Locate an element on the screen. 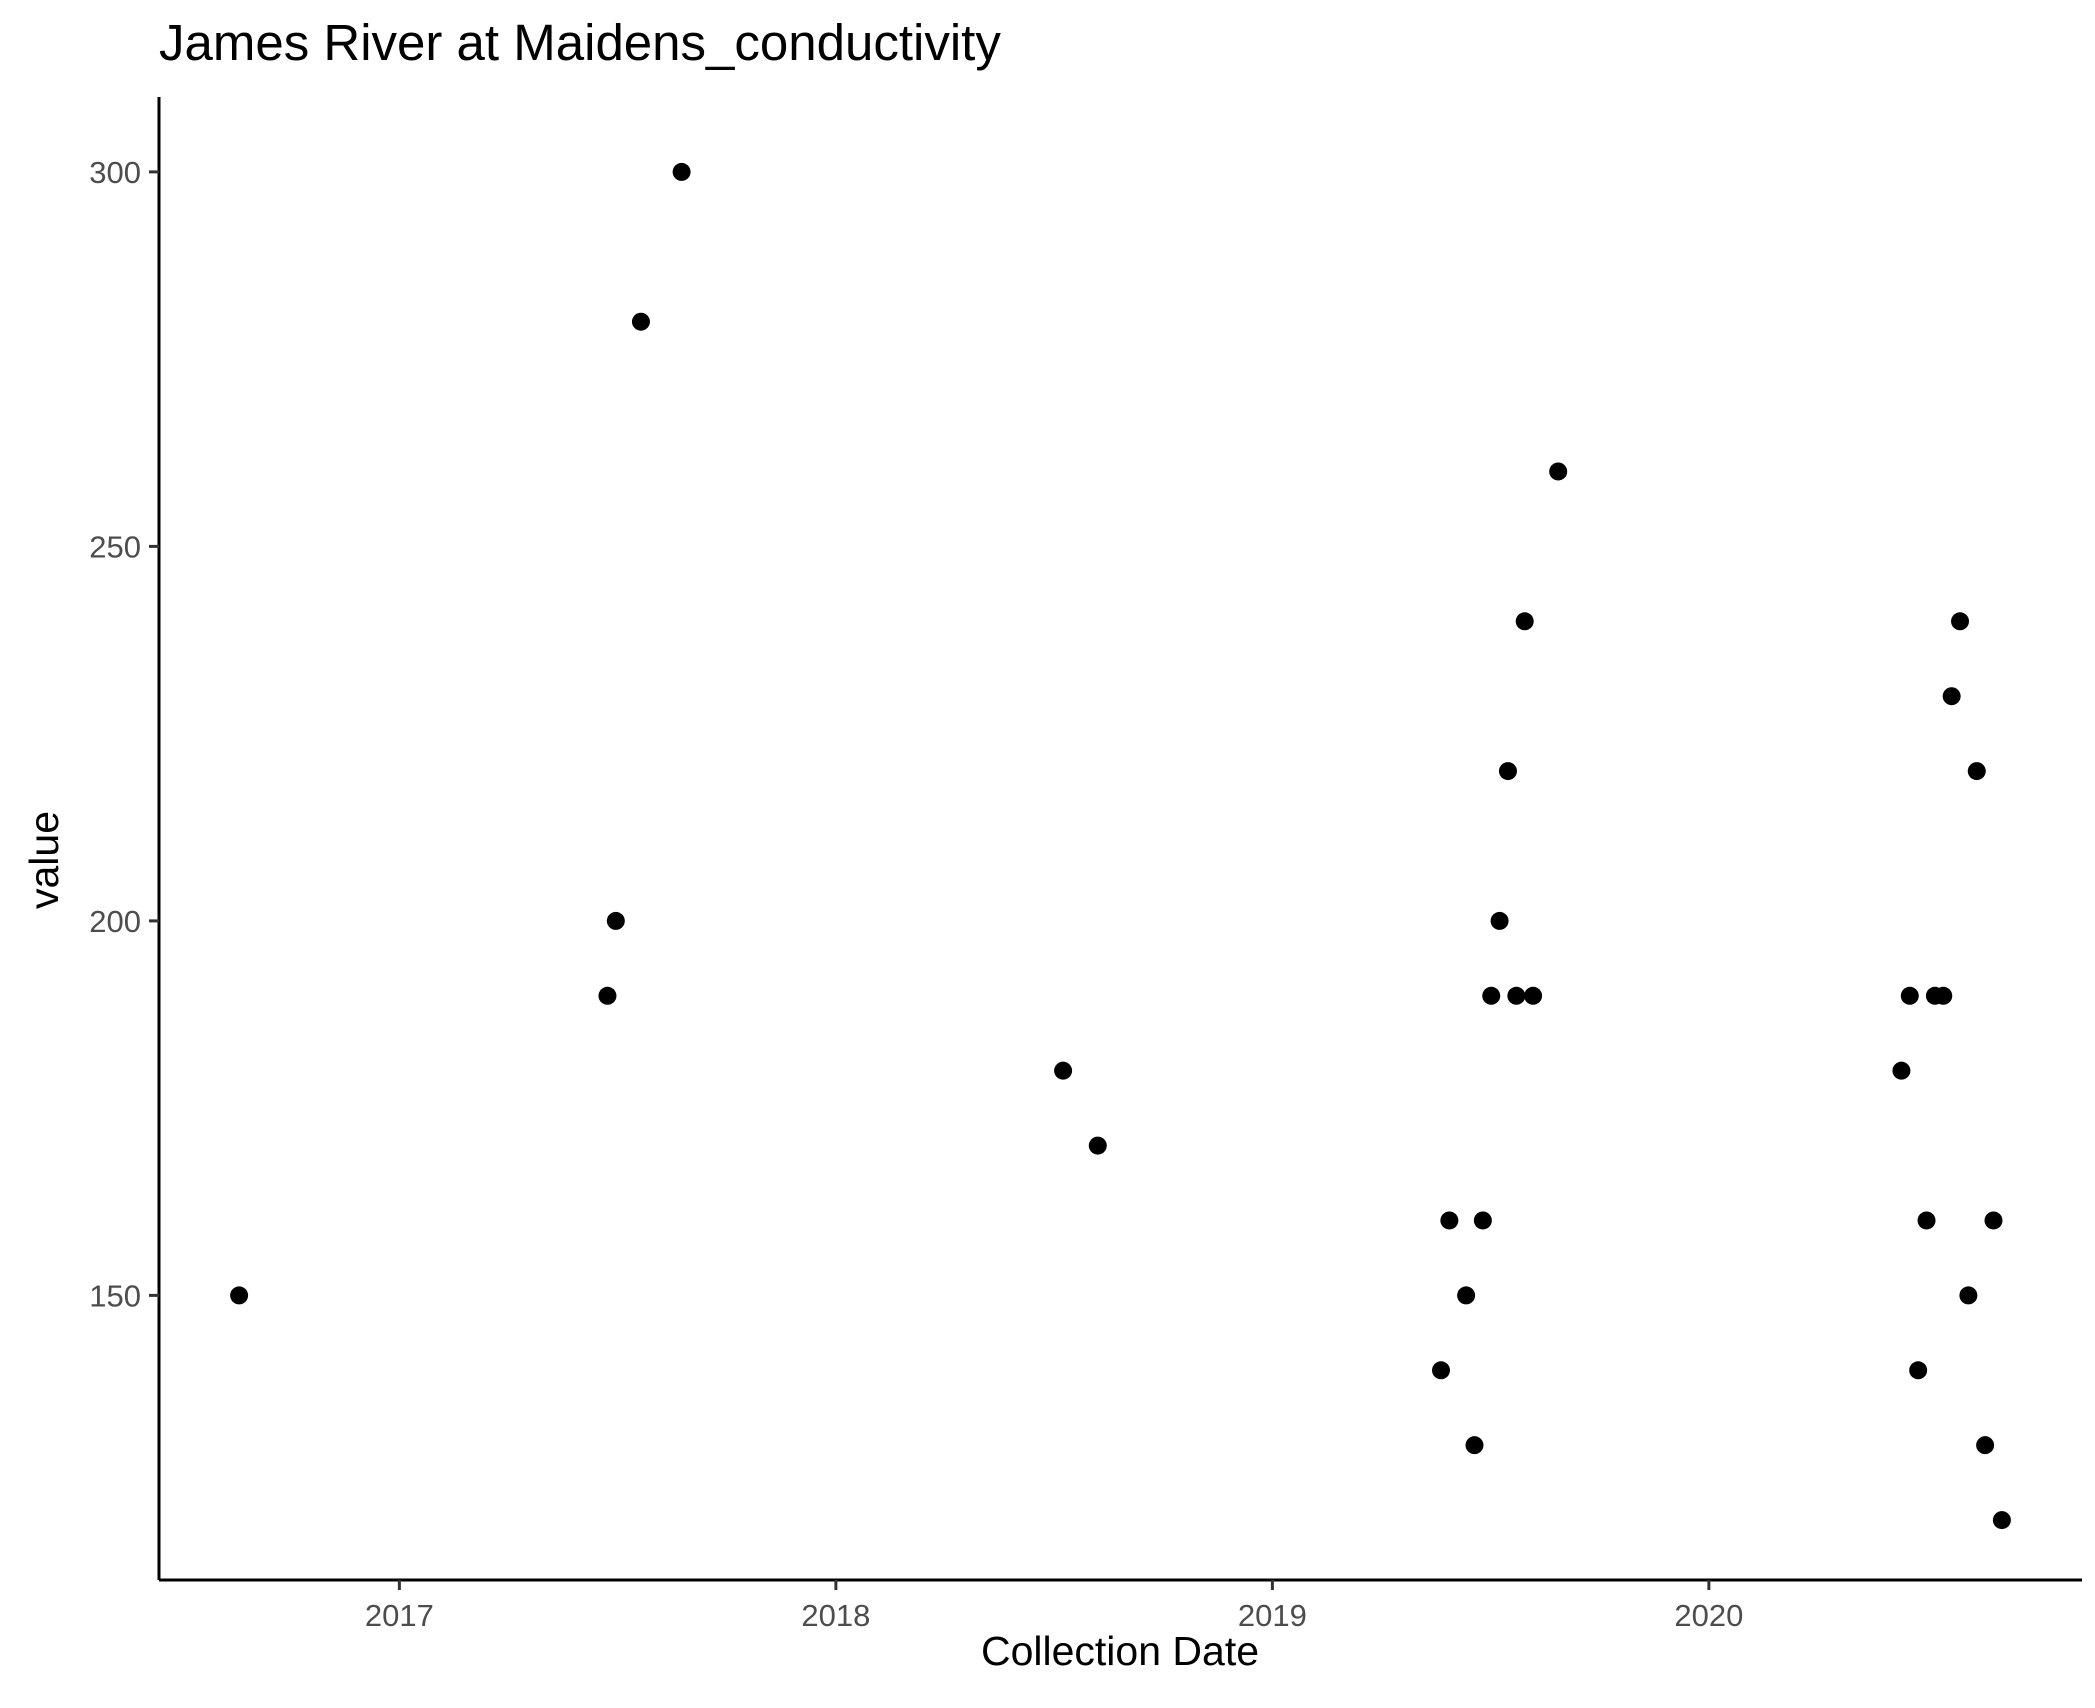  x-axis-title: Collection Date is located at coordinates (1120, 1651).